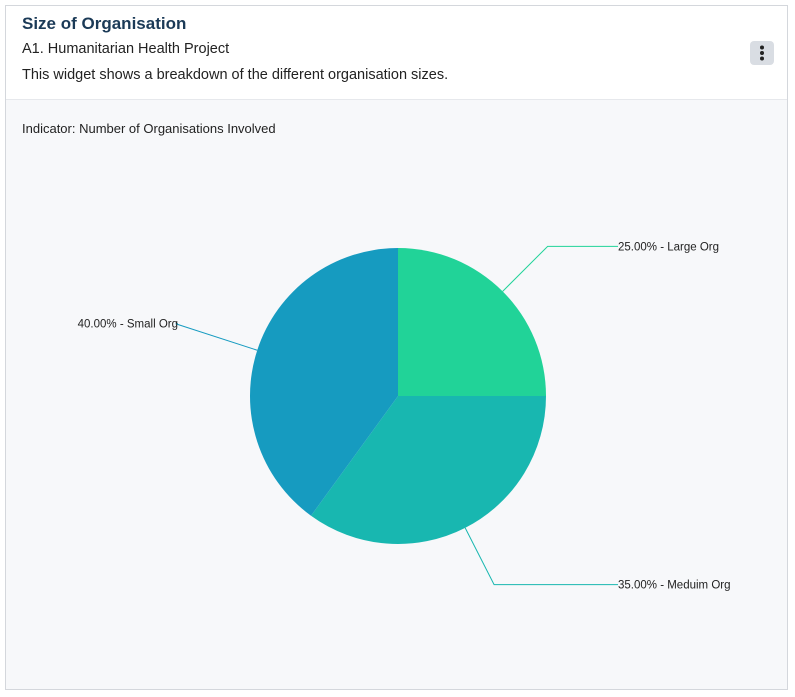 The height and width of the screenshot is (697, 795). Describe the element at coordinates (428, 470) in the screenshot. I see `pie-slice-meduim-org` at that location.